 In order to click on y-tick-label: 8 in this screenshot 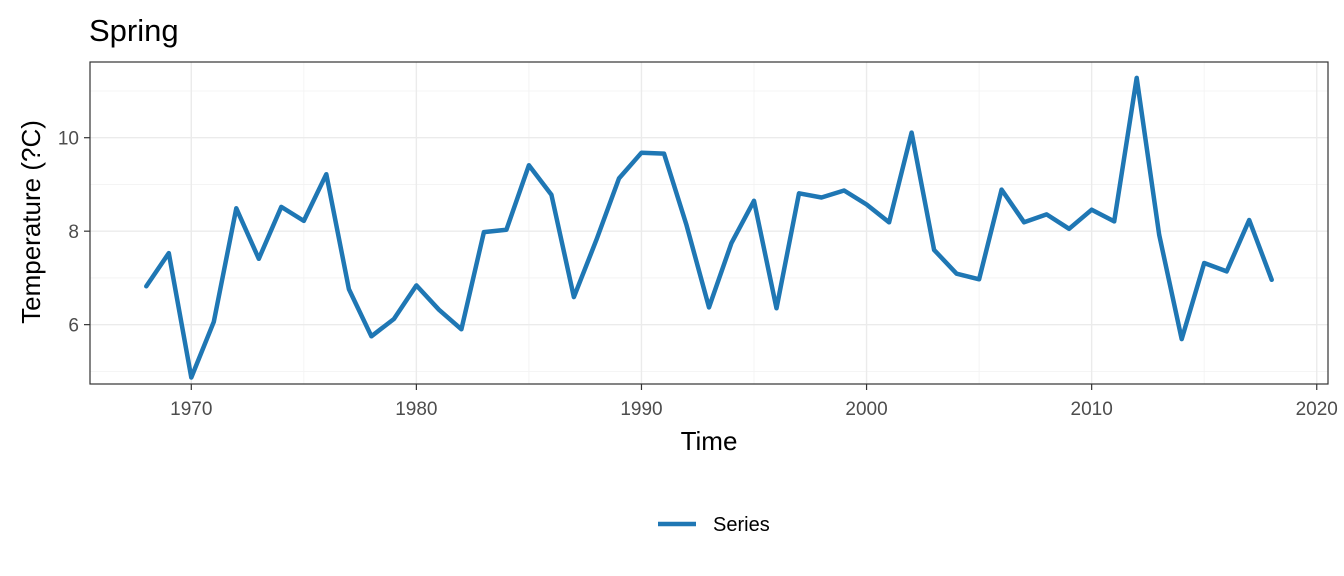, I will do `click(73, 232)`.